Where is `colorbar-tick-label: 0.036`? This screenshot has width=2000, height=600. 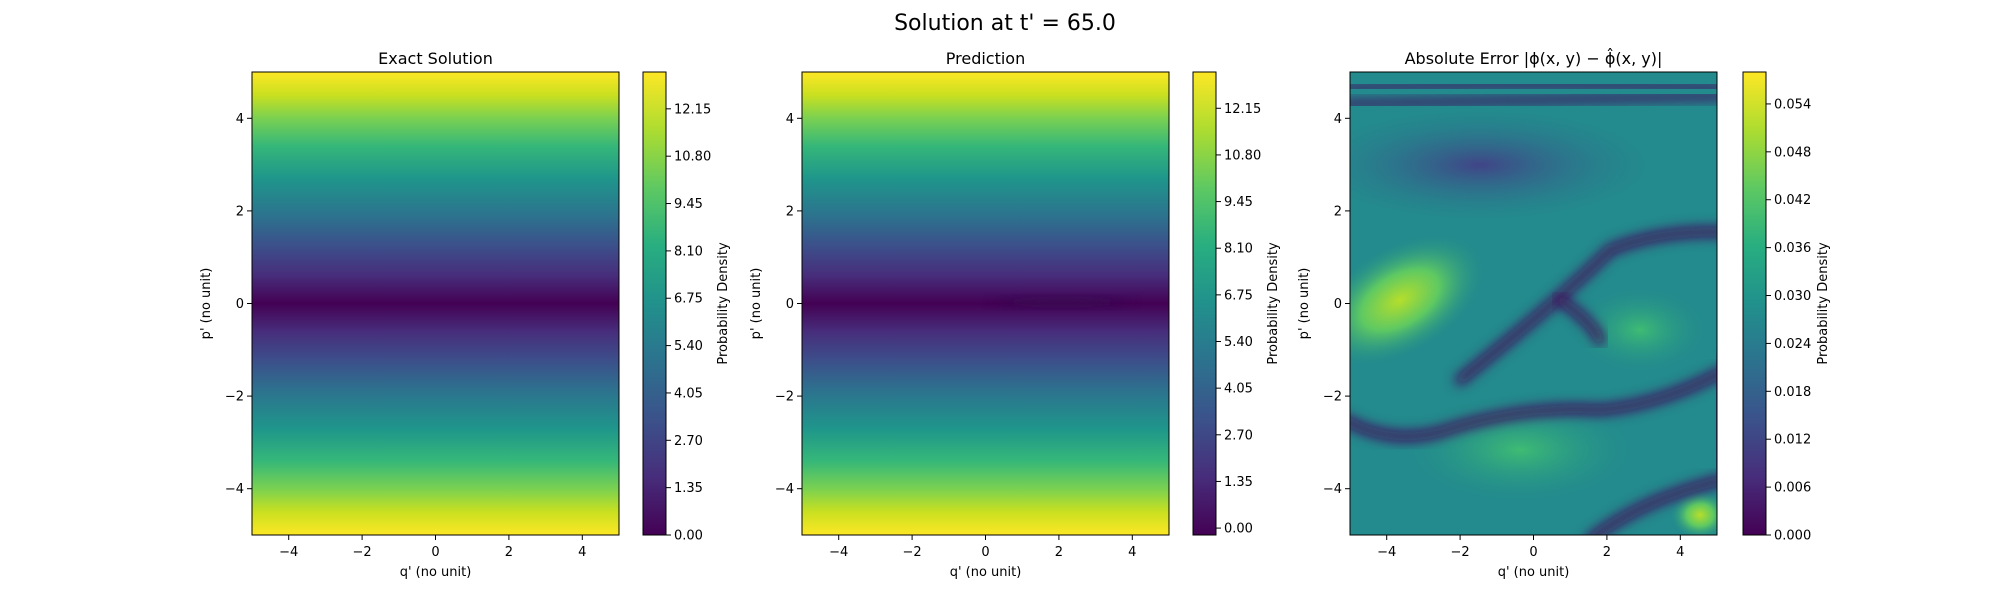 colorbar-tick-label: 0.036 is located at coordinates (1792, 248).